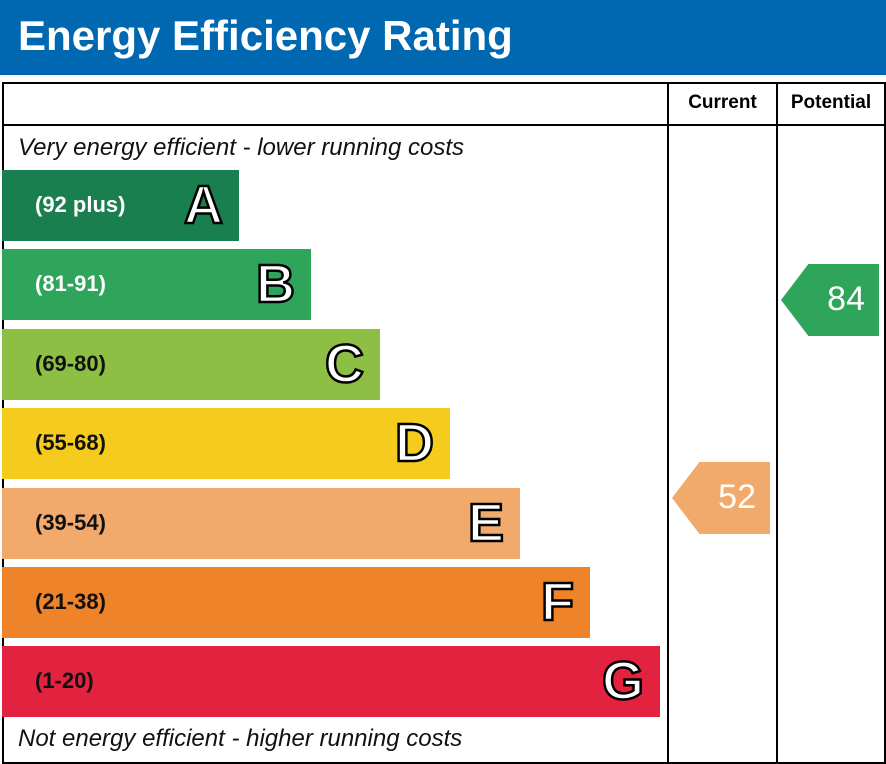  What do you see at coordinates (191, 364) in the screenshot?
I see `band-bar-c: (69-80) C` at bounding box center [191, 364].